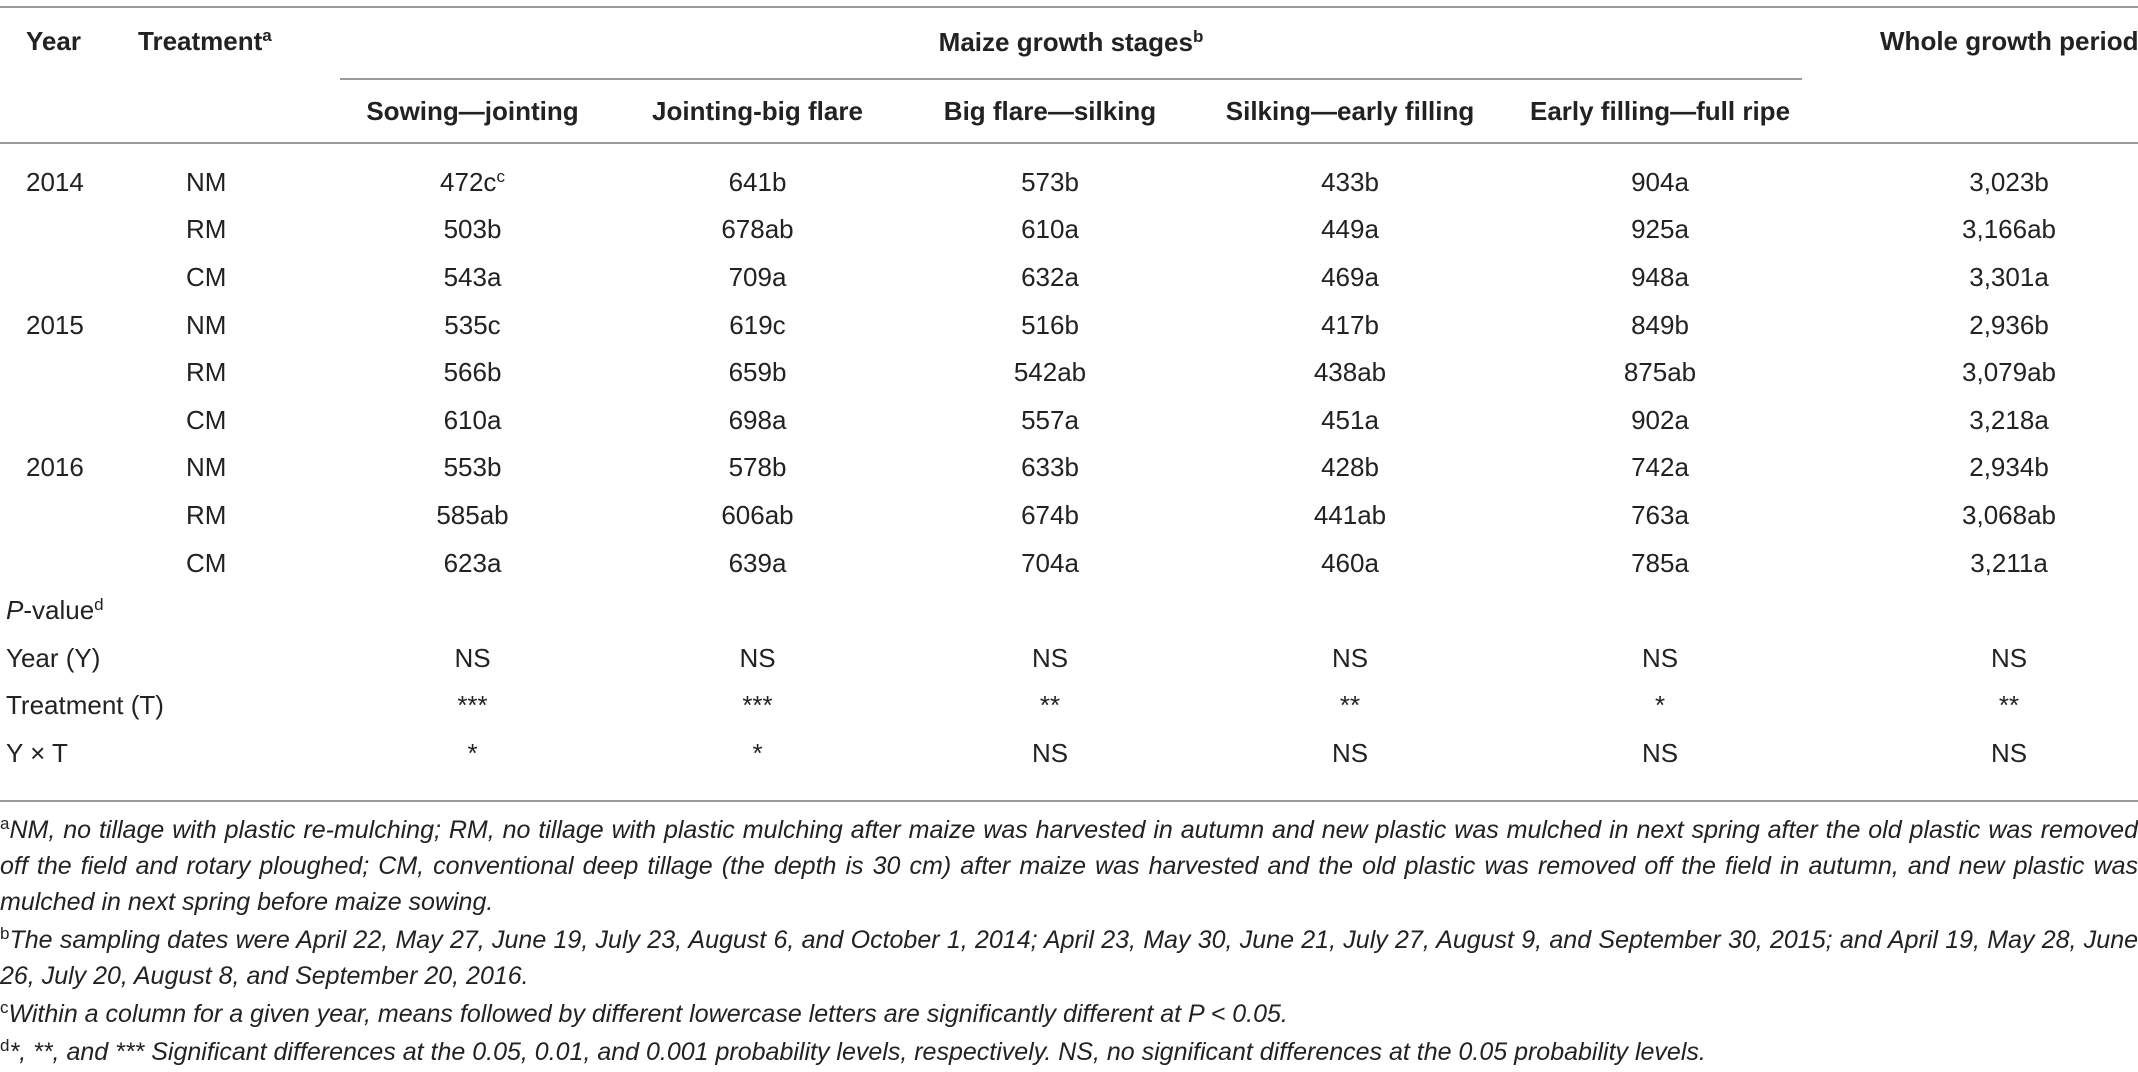 The image size is (2138, 1072). What do you see at coordinates (1050, 181) in the screenshot?
I see `cell-value: 573b` at bounding box center [1050, 181].